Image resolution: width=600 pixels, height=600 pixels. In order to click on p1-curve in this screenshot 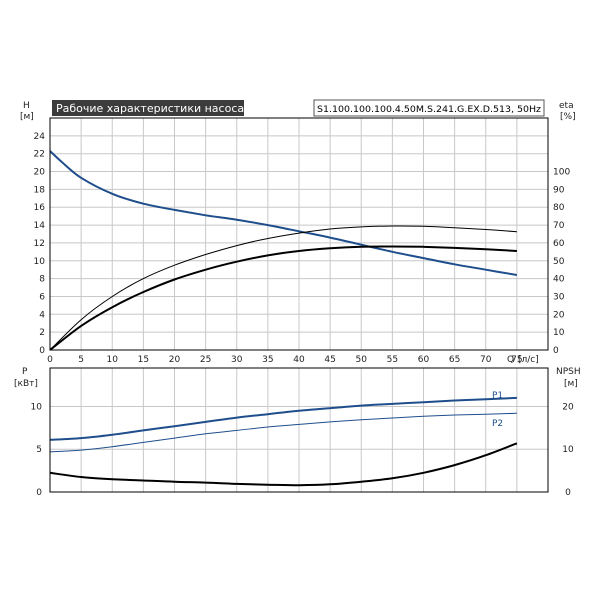, I will do `click(283, 418)`.